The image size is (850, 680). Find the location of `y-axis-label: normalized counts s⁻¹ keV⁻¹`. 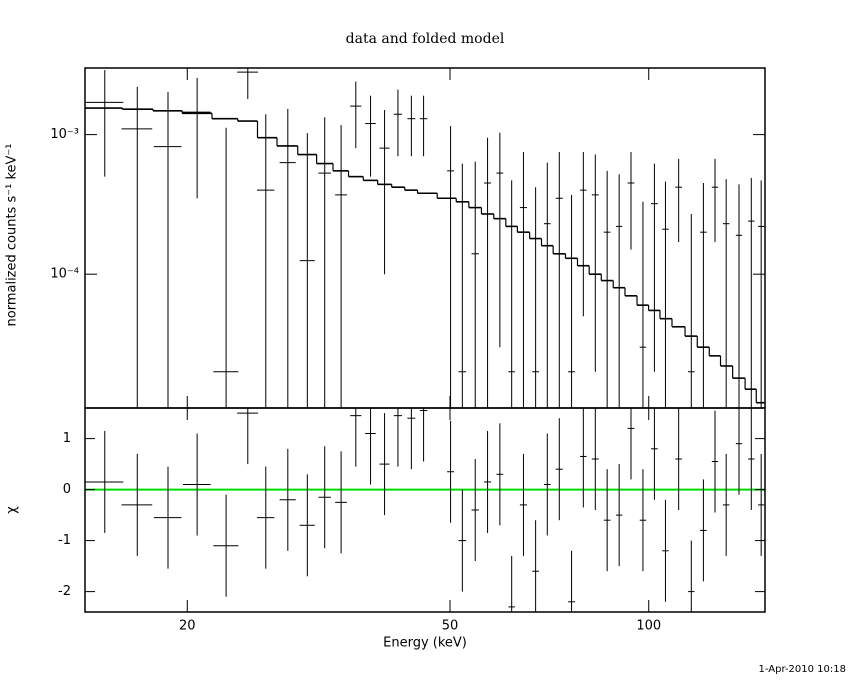

y-axis-label: normalized counts s⁻¹ keV⁻¹ is located at coordinates (12, 235).